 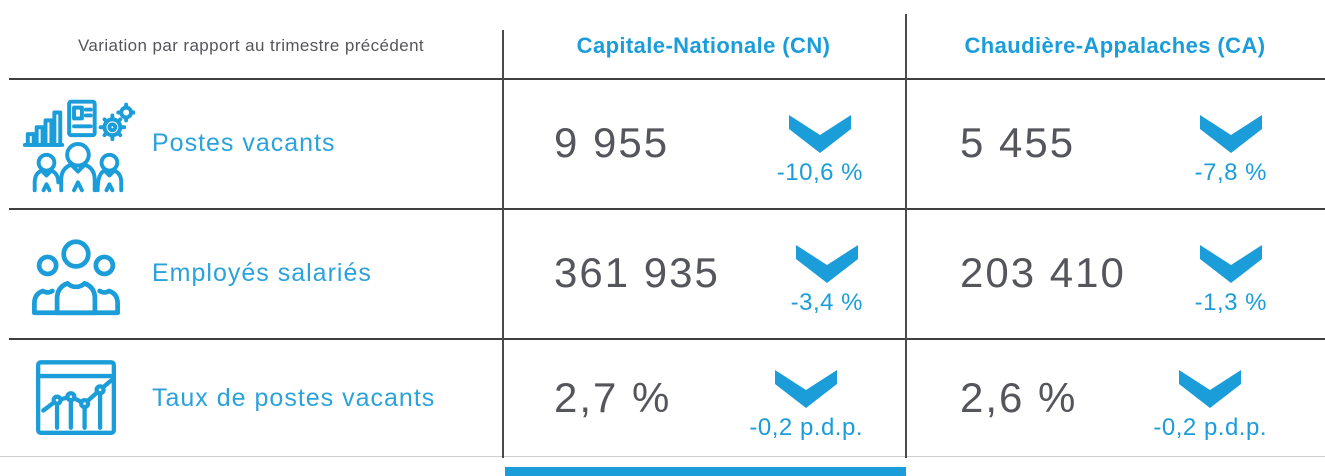 What do you see at coordinates (667, 79) in the screenshot?
I see `header-divider-line` at bounding box center [667, 79].